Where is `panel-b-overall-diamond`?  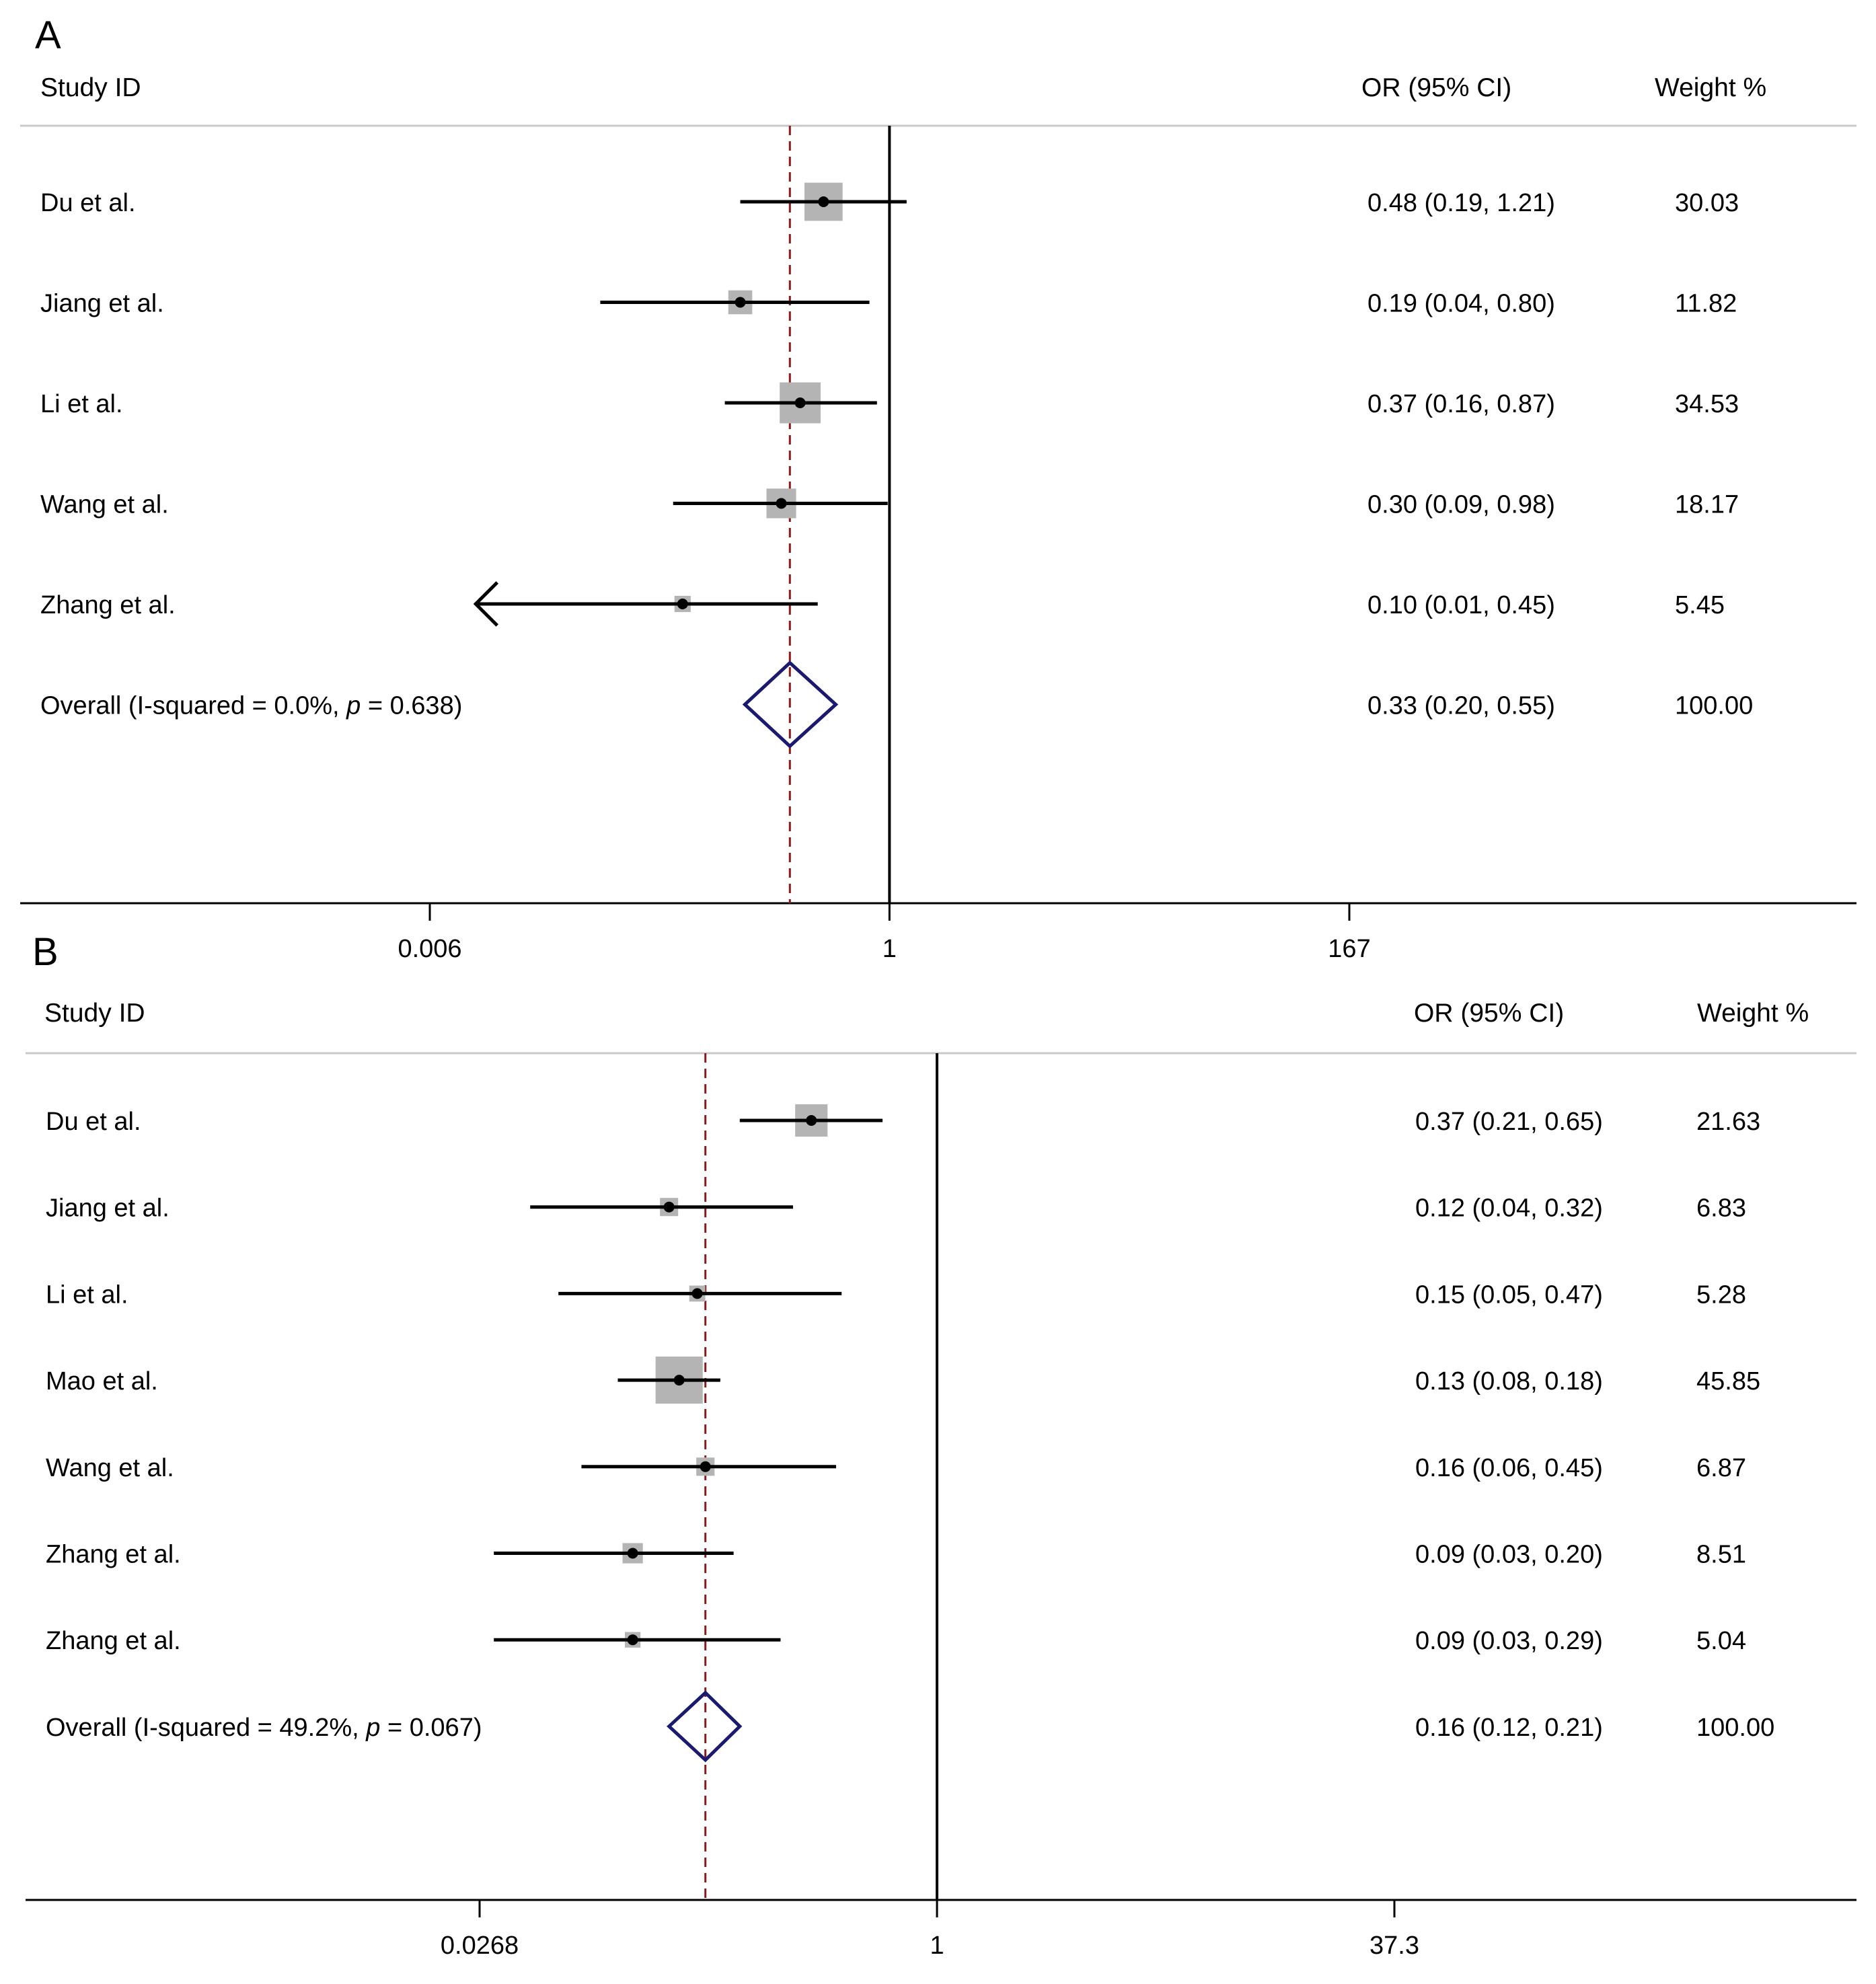
panel-b-overall-diamond is located at coordinates (705, 1727).